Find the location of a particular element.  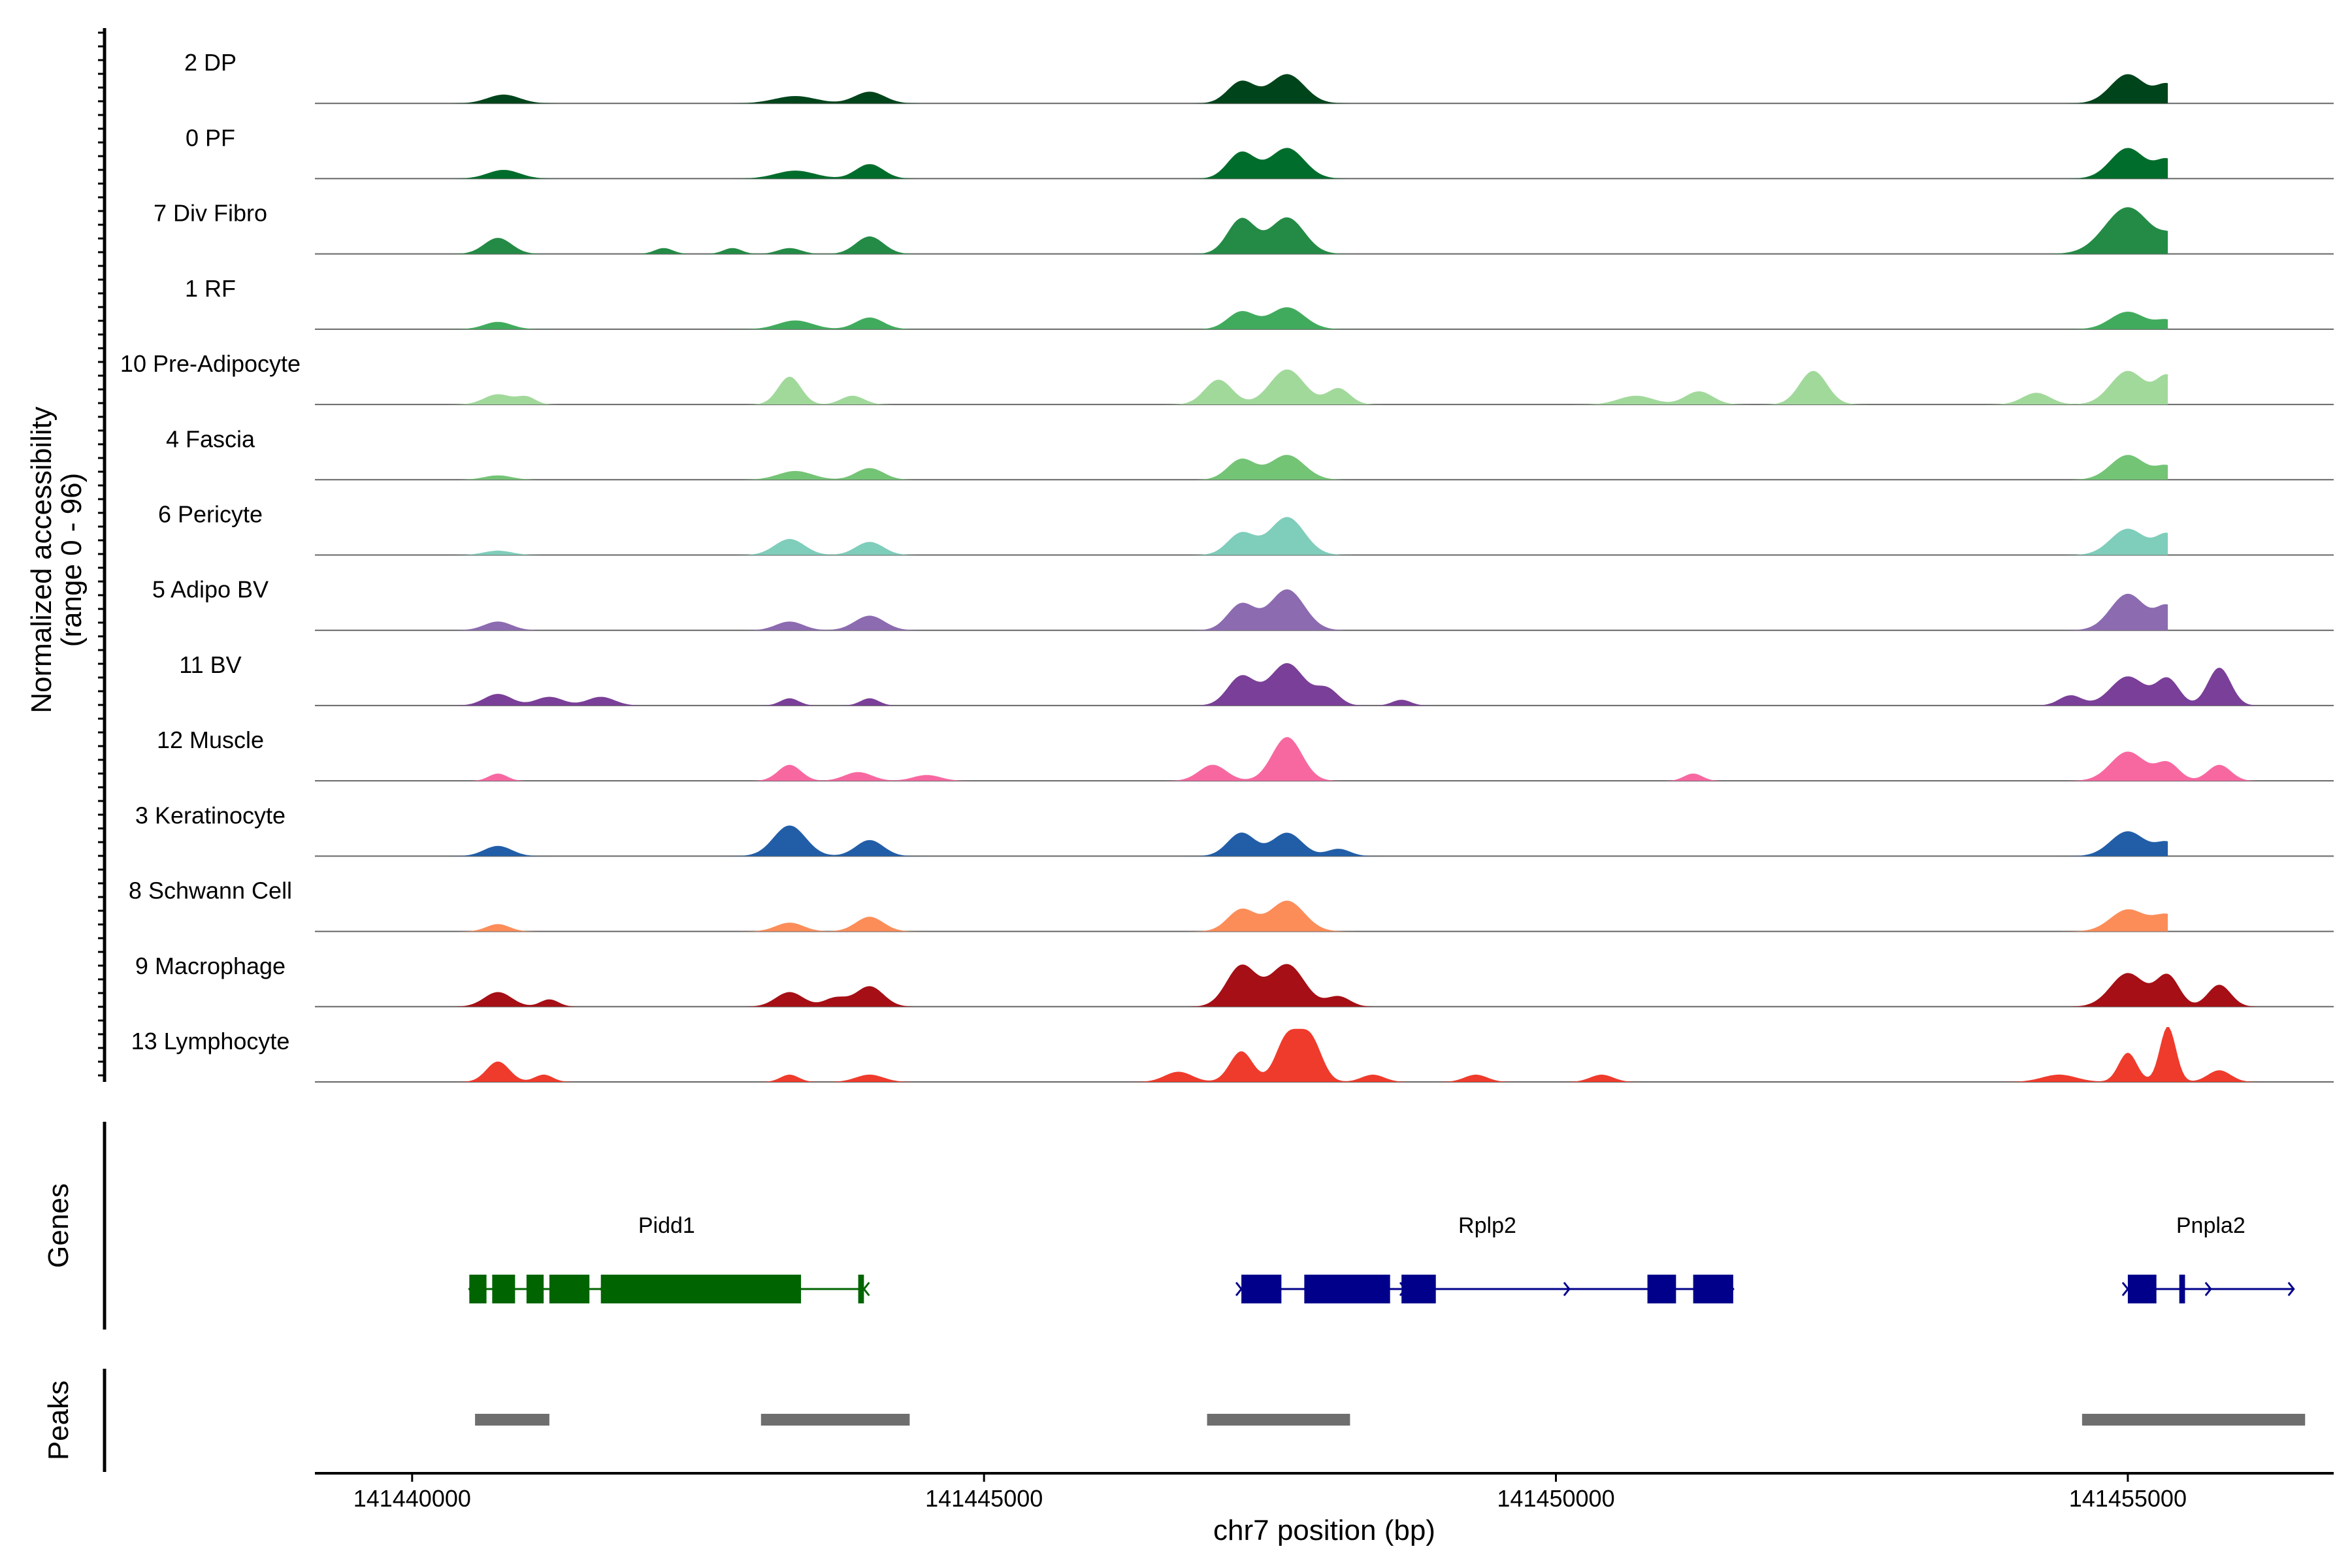

track-label: 2 DP is located at coordinates (210, 62).